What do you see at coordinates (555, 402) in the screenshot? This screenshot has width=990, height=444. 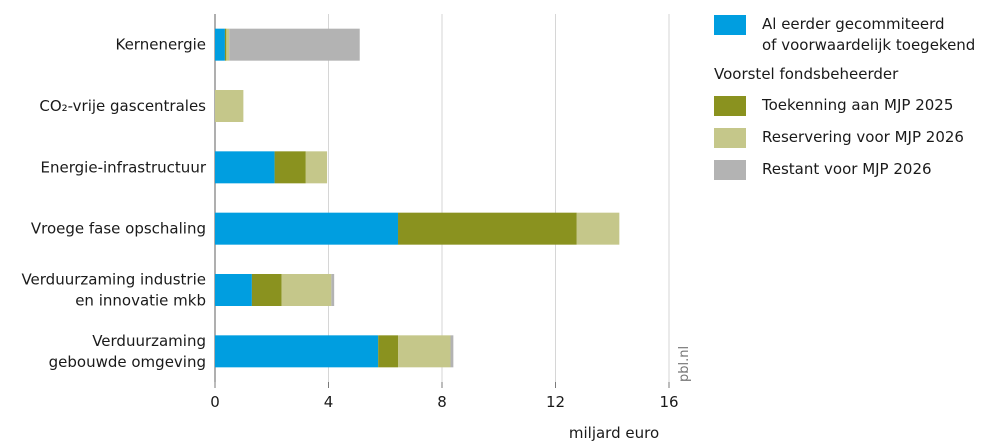 I see `x-tick-label: 12` at bounding box center [555, 402].